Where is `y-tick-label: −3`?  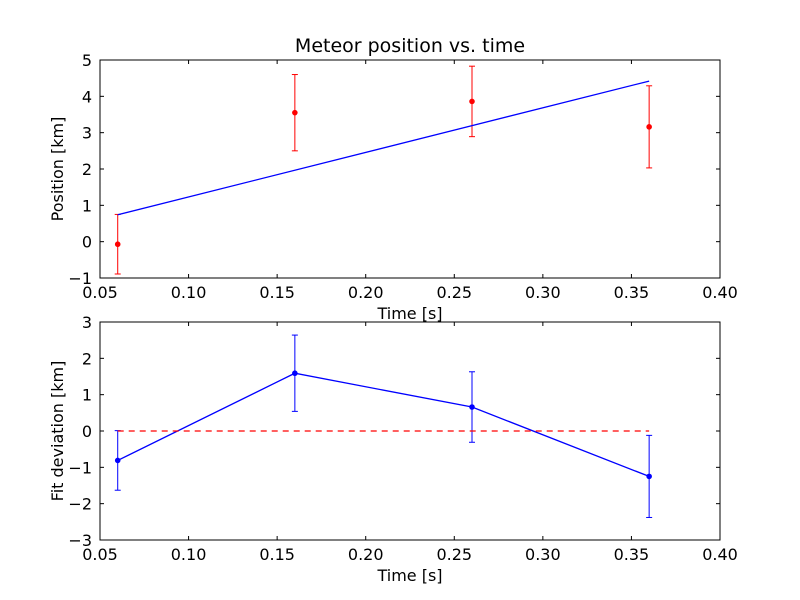
y-tick-label: −3 is located at coordinates (80, 540).